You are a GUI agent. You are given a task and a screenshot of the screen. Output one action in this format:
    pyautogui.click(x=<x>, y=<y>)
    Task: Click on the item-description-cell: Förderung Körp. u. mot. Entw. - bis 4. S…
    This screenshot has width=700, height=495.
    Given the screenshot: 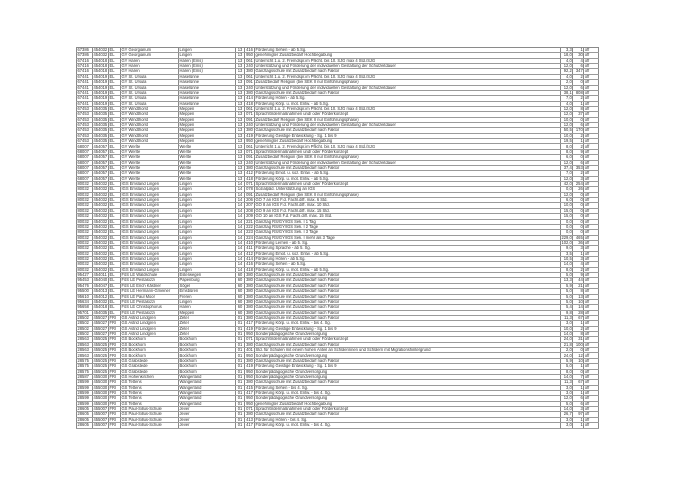 What is the action you would take?
    pyautogui.click(x=407, y=425)
    